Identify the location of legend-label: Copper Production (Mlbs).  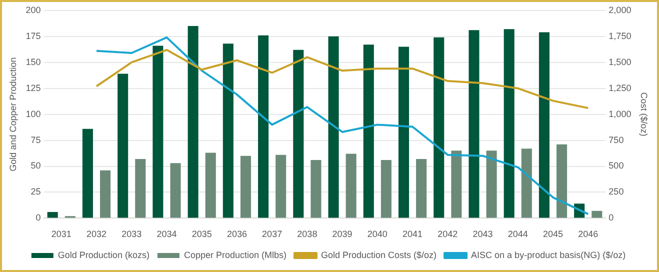
(235, 255).